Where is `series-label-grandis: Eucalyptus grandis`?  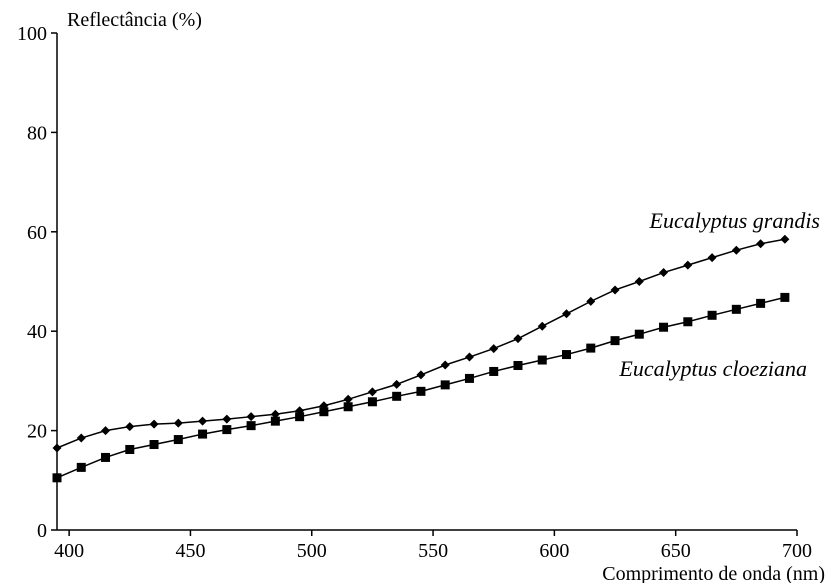 series-label-grandis: Eucalyptus grandis is located at coordinates (735, 220).